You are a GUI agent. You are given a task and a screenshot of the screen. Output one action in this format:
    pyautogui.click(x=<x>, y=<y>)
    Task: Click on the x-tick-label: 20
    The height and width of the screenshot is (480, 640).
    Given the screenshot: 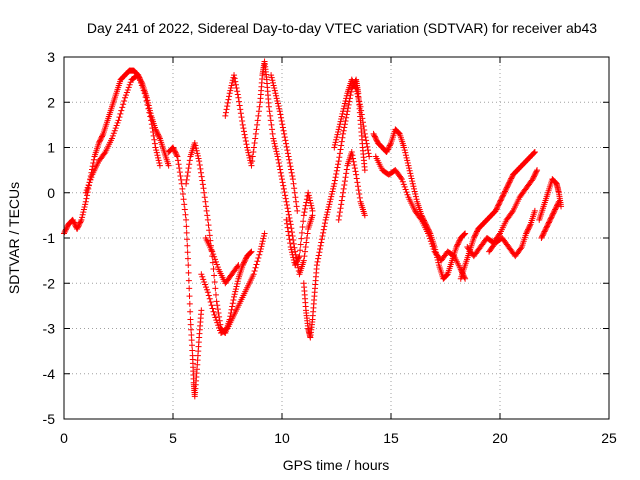 What is the action you would take?
    pyautogui.click(x=500, y=438)
    